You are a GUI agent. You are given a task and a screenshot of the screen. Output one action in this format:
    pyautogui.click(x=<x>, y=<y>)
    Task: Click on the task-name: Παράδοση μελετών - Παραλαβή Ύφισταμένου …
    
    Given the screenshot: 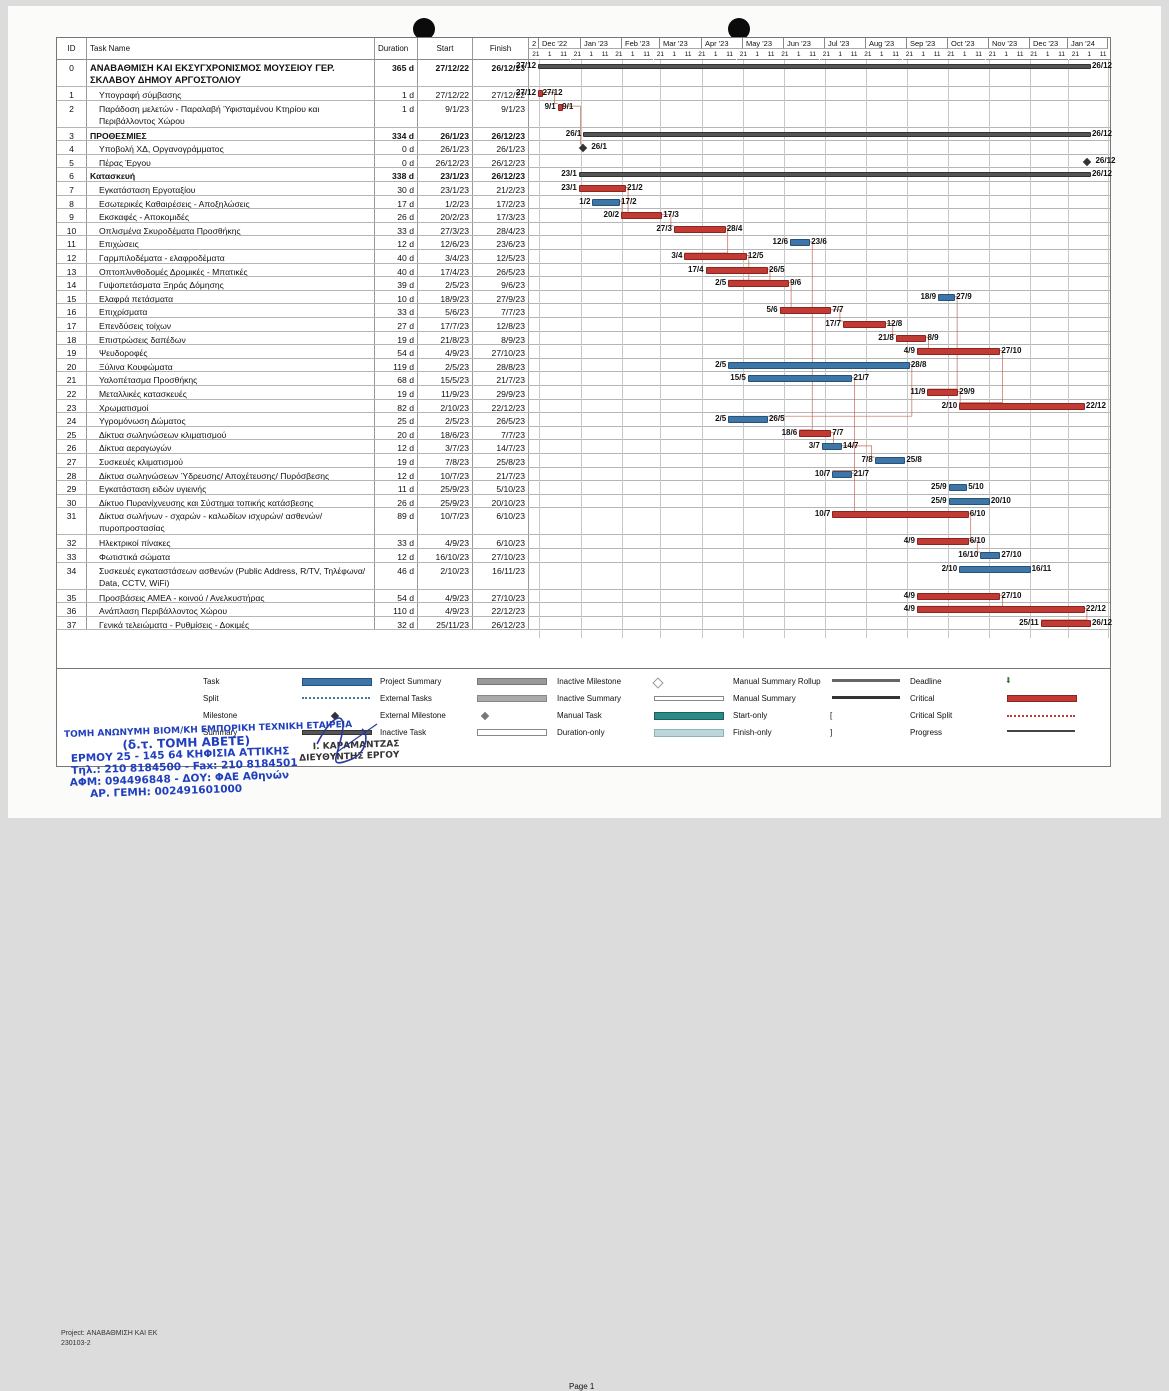 What is the action you would take?
    pyautogui.click(x=231, y=113)
    